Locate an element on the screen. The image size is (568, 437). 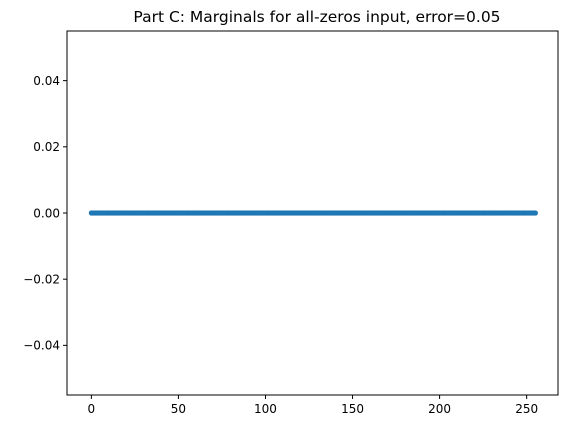
y-tick-label: 0.00 is located at coordinates (46, 213).